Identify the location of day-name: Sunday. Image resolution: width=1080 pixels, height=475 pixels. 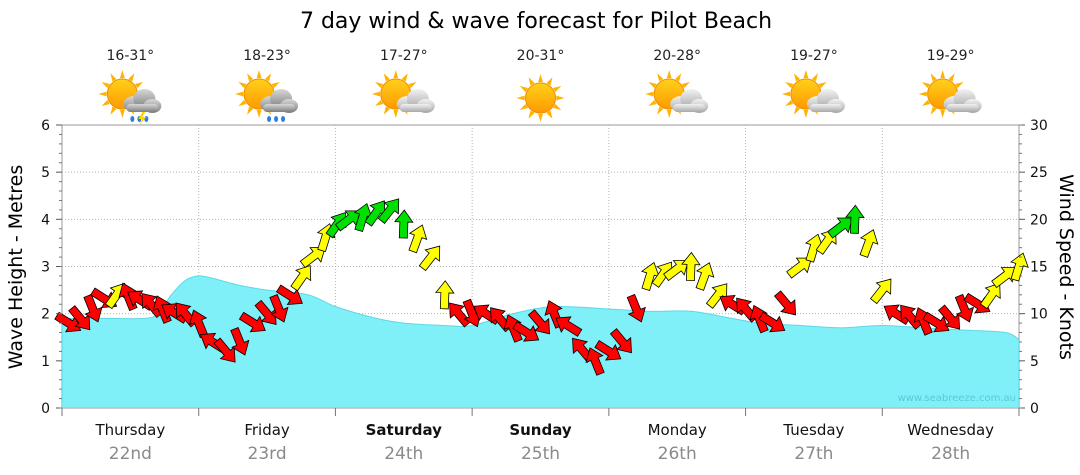
(540, 430).